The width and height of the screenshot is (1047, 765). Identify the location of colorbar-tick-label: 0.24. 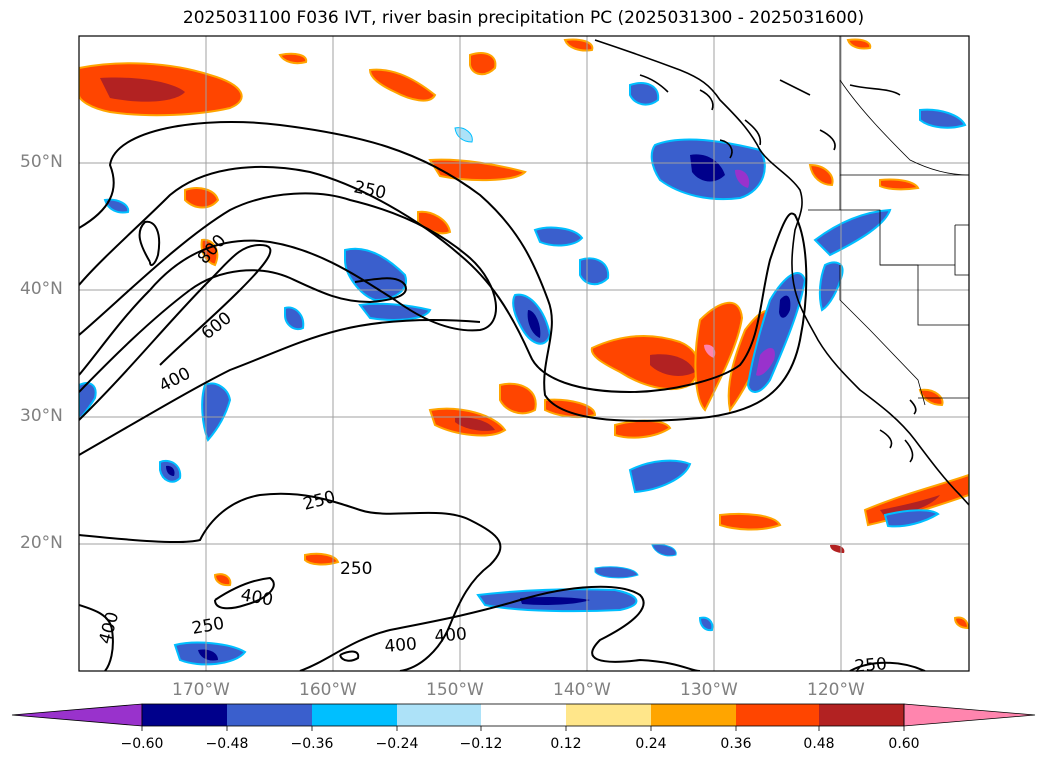
(651, 744).